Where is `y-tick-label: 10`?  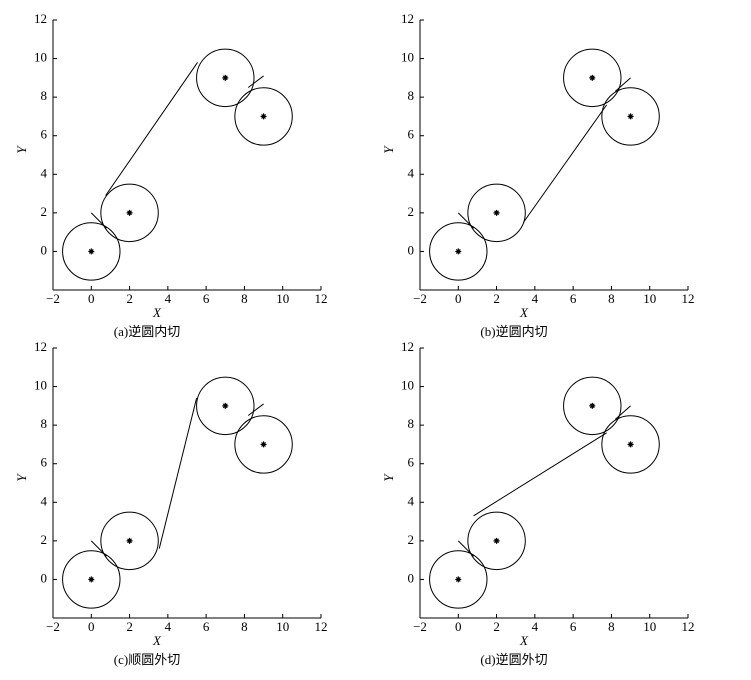
y-tick-label: 10 is located at coordinates (40, 57).